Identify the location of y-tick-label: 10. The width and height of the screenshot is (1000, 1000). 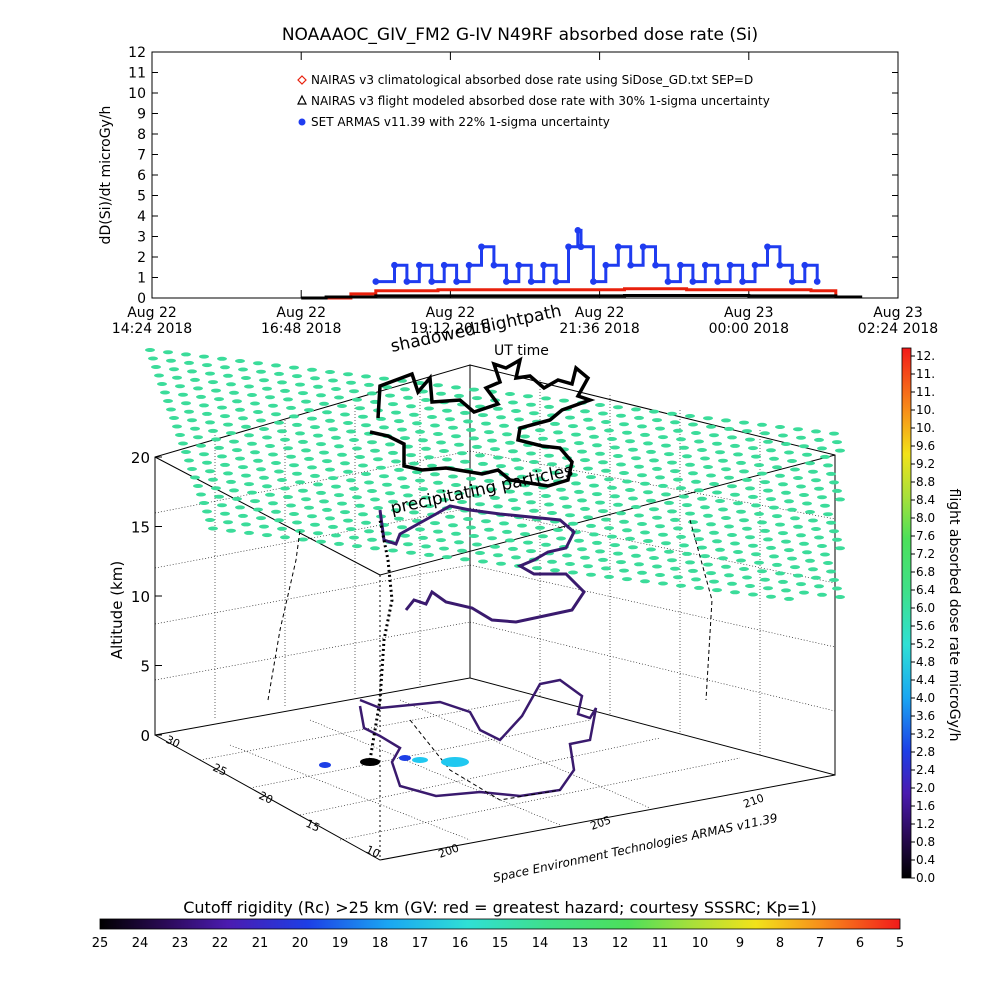
(137, 94).